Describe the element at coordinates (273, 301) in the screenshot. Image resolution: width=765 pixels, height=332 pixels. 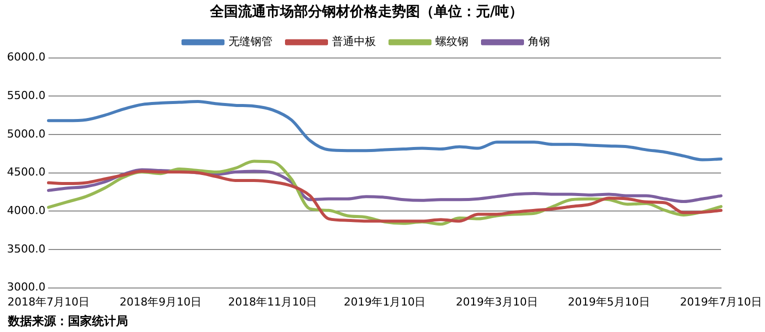
I see `x-tick-label: 2018年11月10日` at that location.